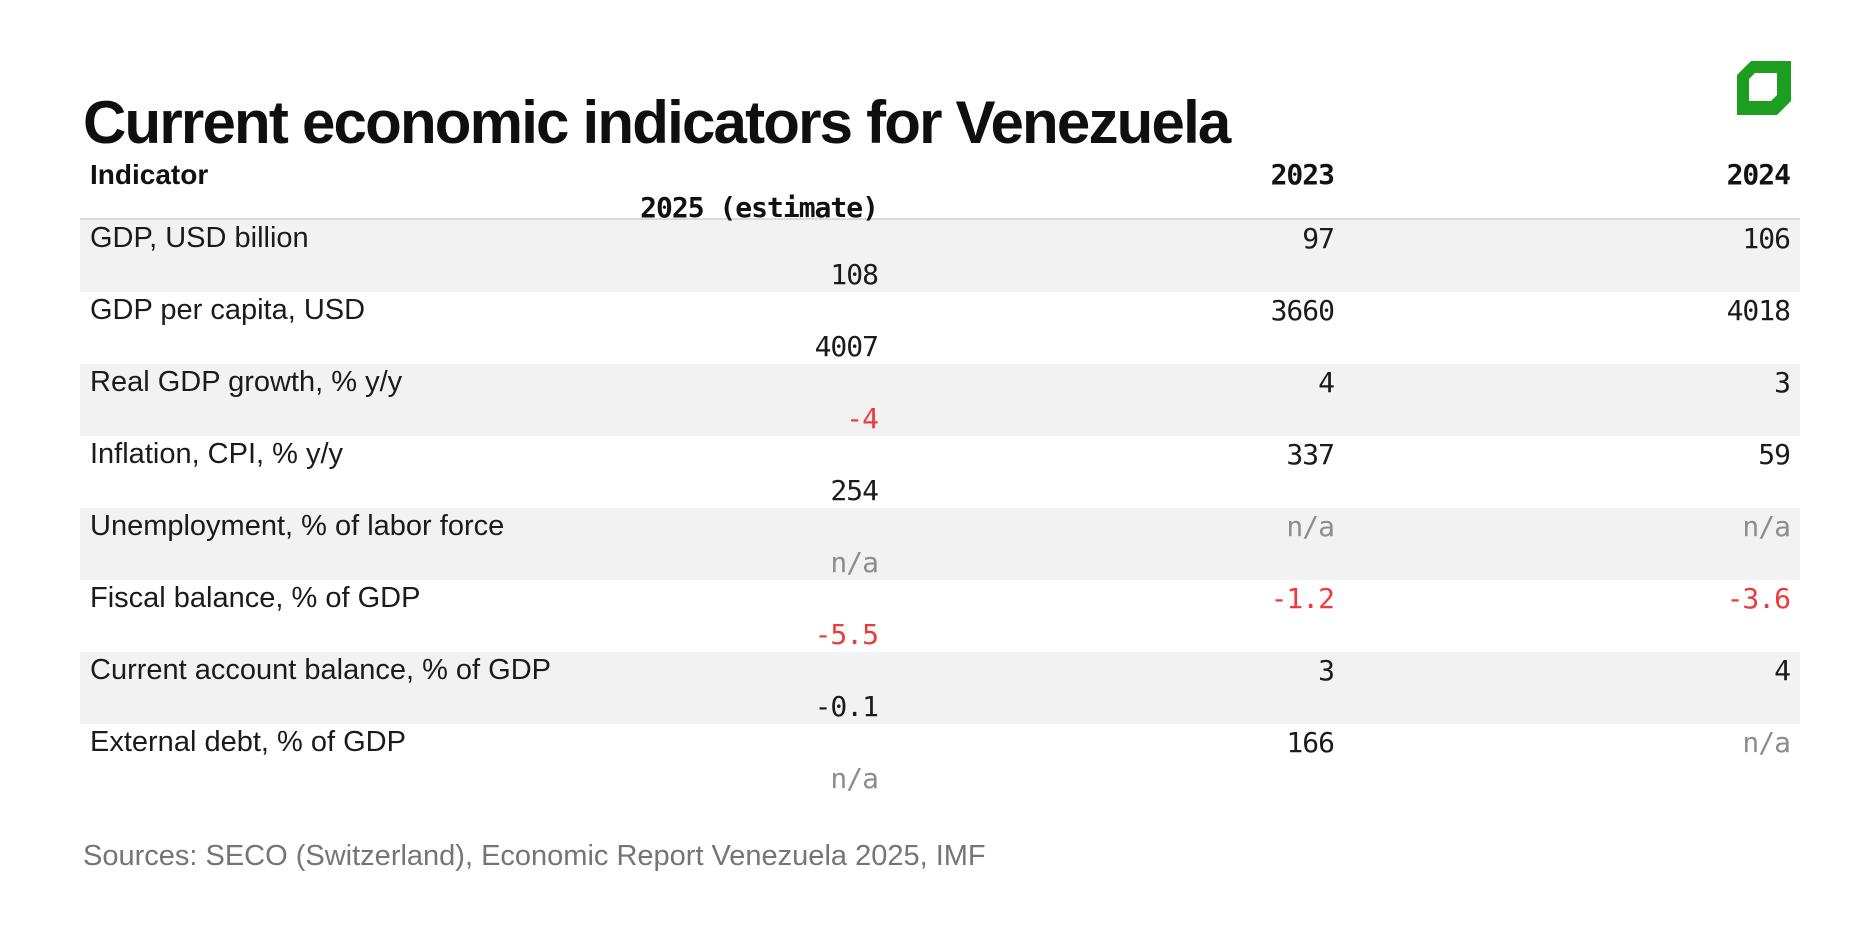  I want to click on cell-2025: 108, so click(854, 274).